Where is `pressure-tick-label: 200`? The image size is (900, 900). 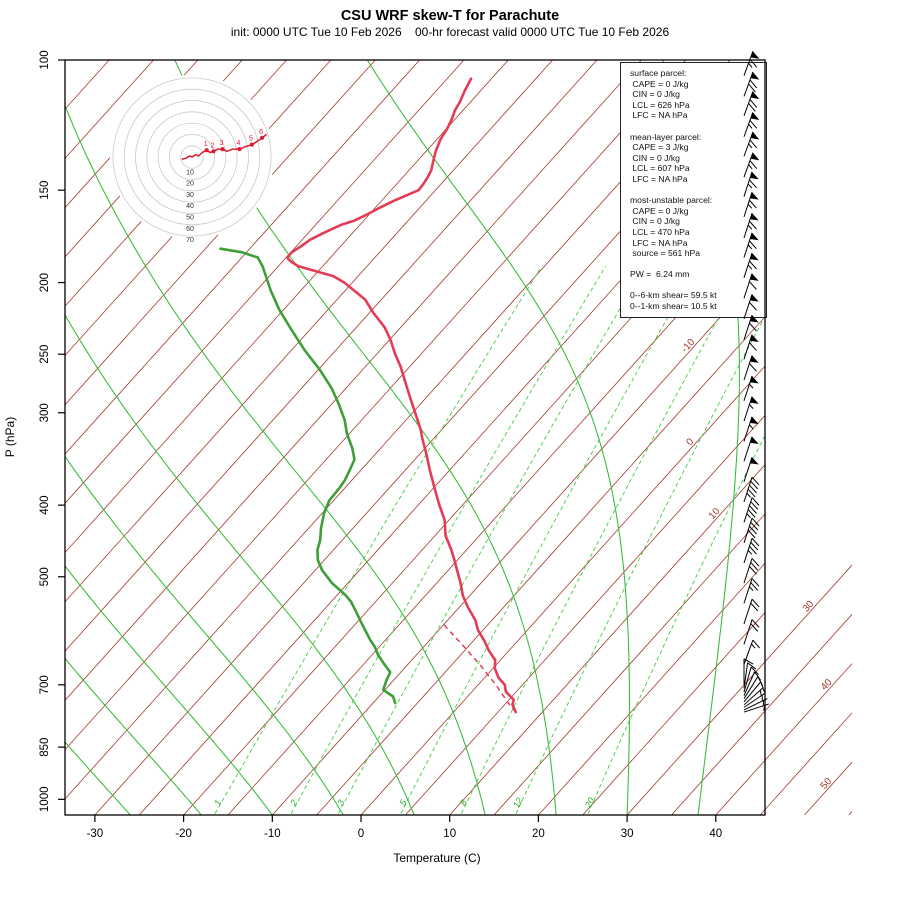
pressure-tick-label: 200 is located at coordinates (45, 282).